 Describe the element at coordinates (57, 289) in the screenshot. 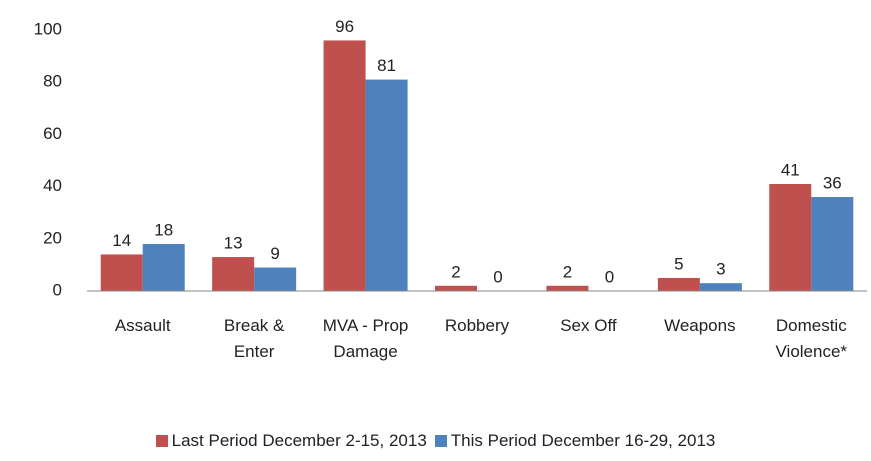

I see `y-tick-label: 0` at that location.